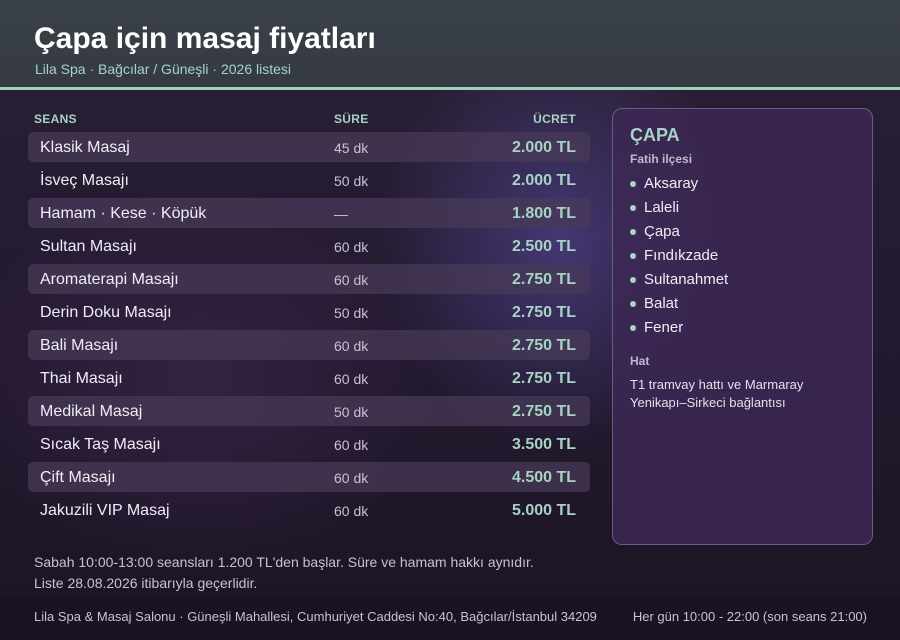  Describe the element at coordinates (351, 119) in the screenshot. I see `column-header-duration: SÜRE` at that location.